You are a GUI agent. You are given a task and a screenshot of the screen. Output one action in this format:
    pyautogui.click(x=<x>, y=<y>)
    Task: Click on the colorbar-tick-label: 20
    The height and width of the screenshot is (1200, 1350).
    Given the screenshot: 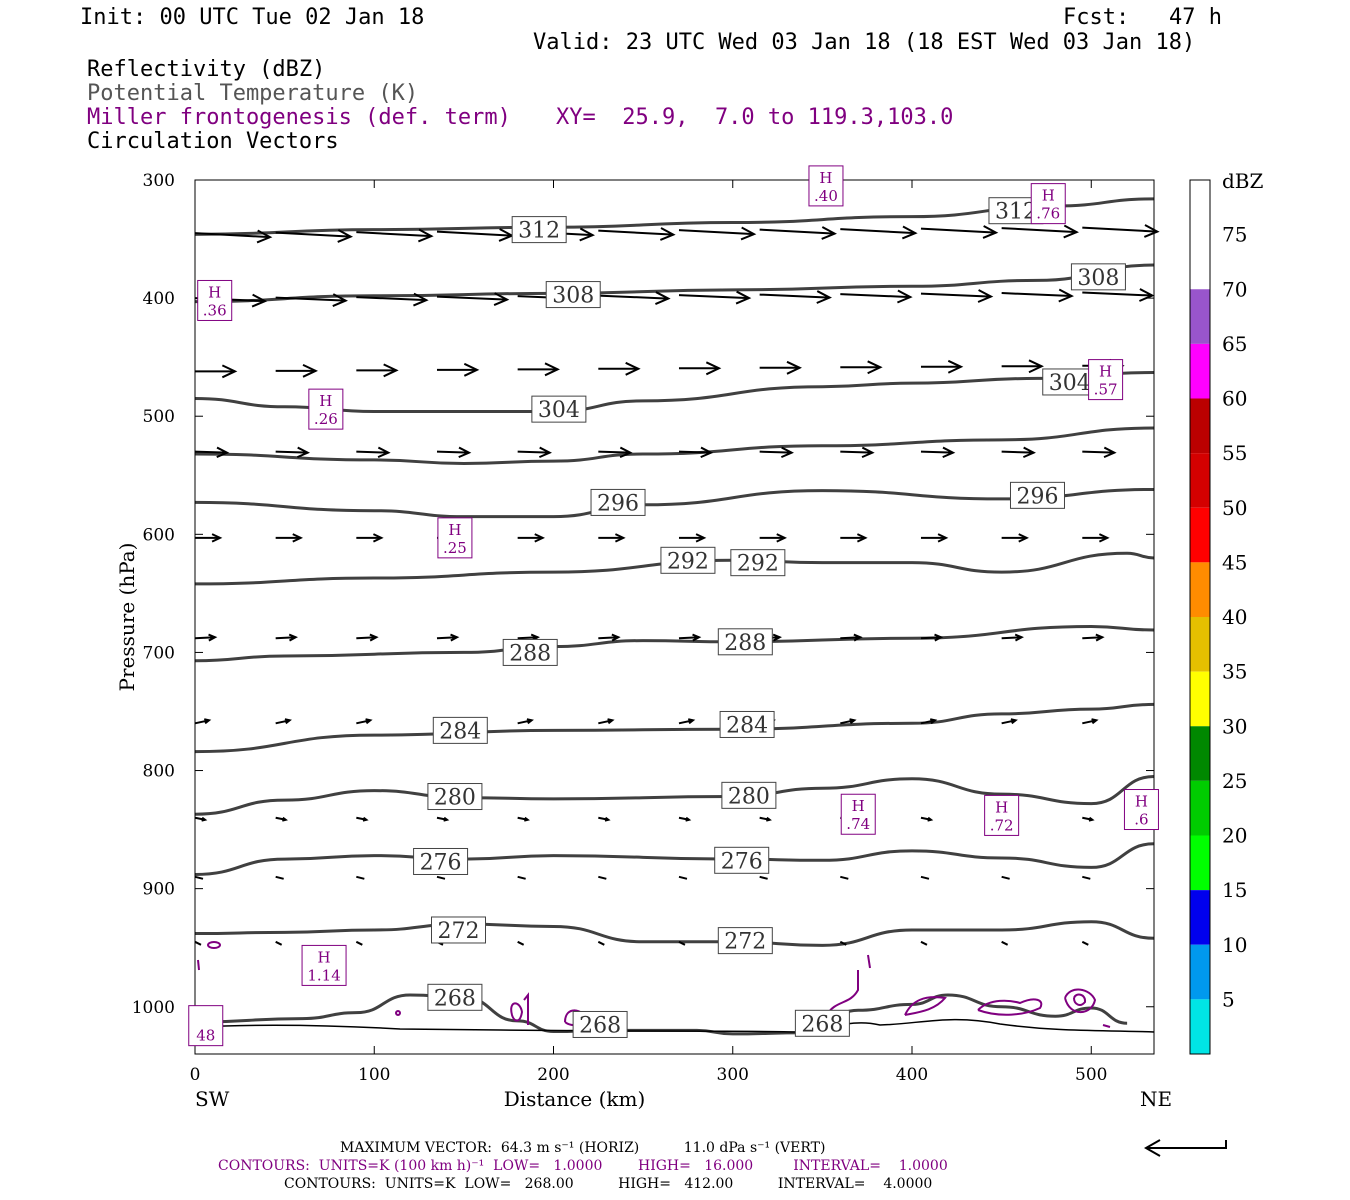 What is the action you would take?
    pyautogui.click(x=1234, y=836)
    